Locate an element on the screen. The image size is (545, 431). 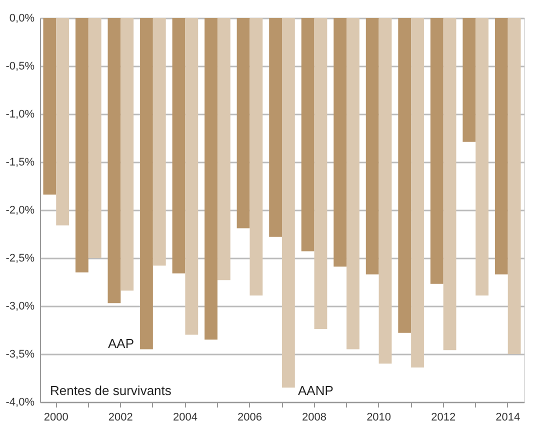
x-tick-label: 2014 is located at coordinates (508, 418).